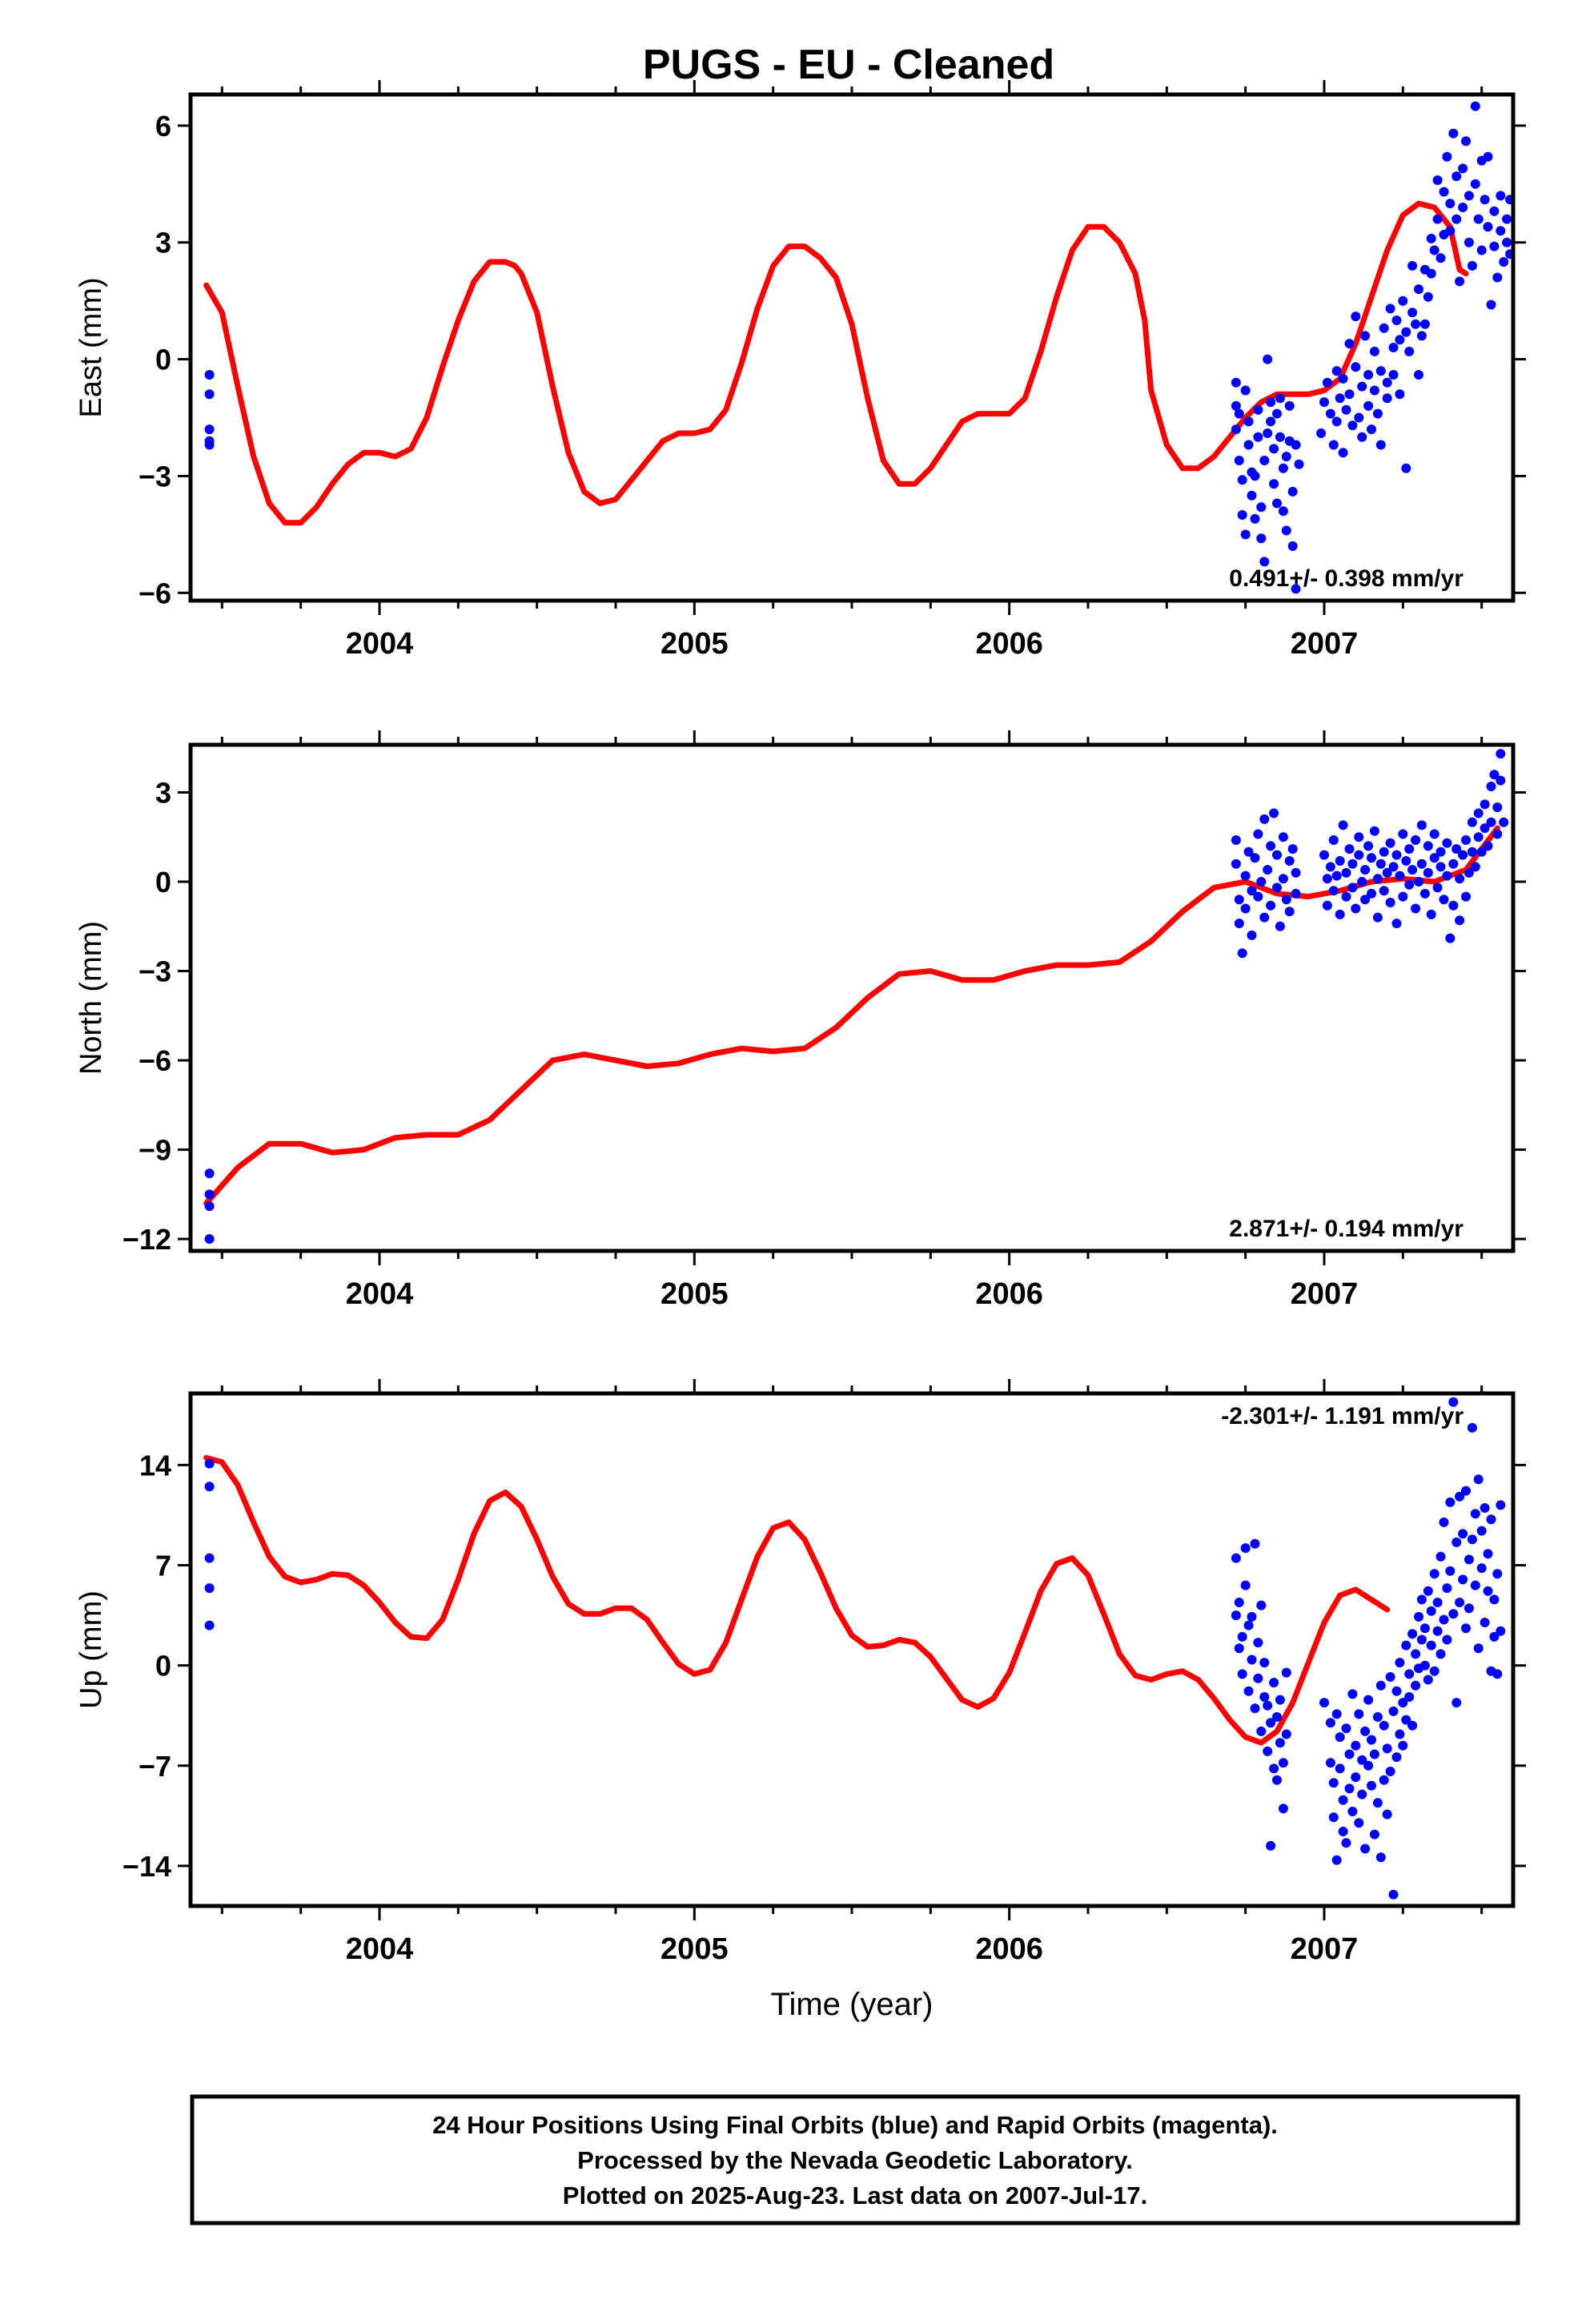  What do you see at coordinates (163, 882) in the screenshot?
I see `y-tick-label-north: 0` at bounding box center [163, 882].